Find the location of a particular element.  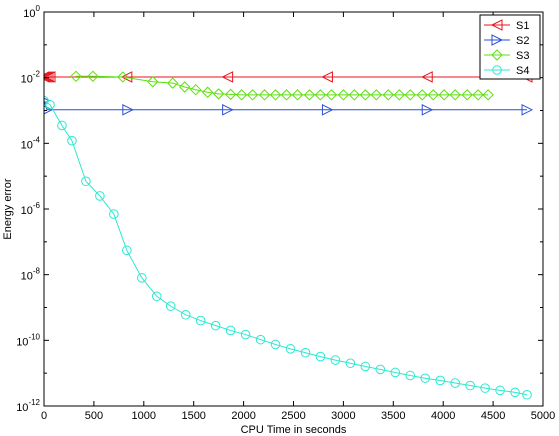

legend-item-S1: S1 is located at coordinates (506, 25).